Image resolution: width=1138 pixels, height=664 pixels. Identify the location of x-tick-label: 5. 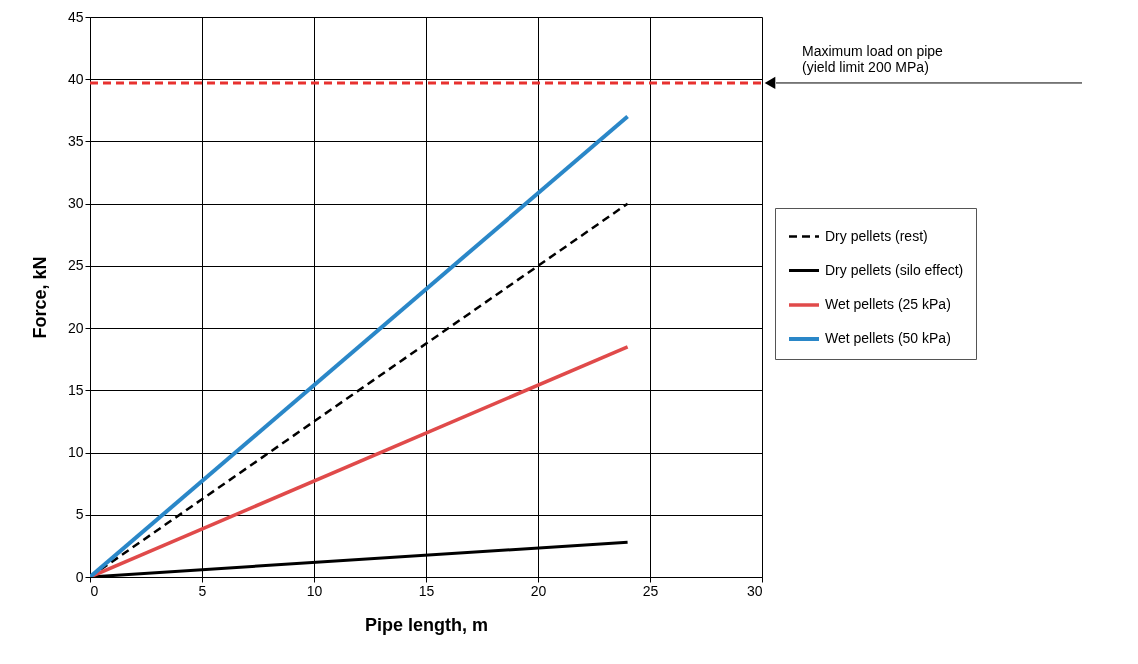
(202, 590).